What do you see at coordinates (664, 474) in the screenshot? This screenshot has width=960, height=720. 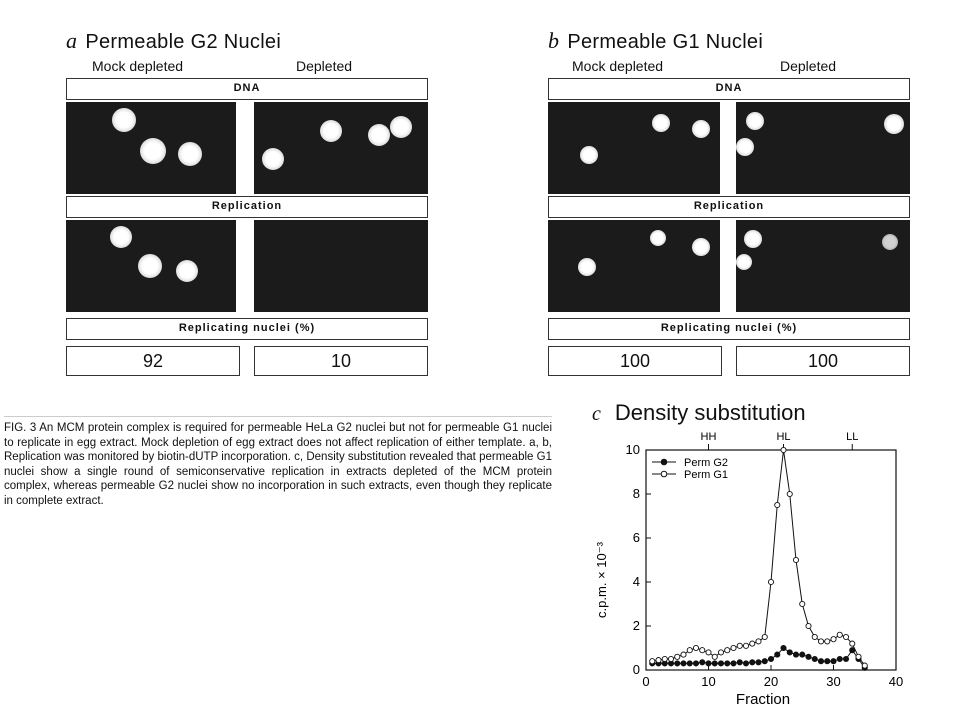 I see `legend-marker` at bounding box center [664, 474].